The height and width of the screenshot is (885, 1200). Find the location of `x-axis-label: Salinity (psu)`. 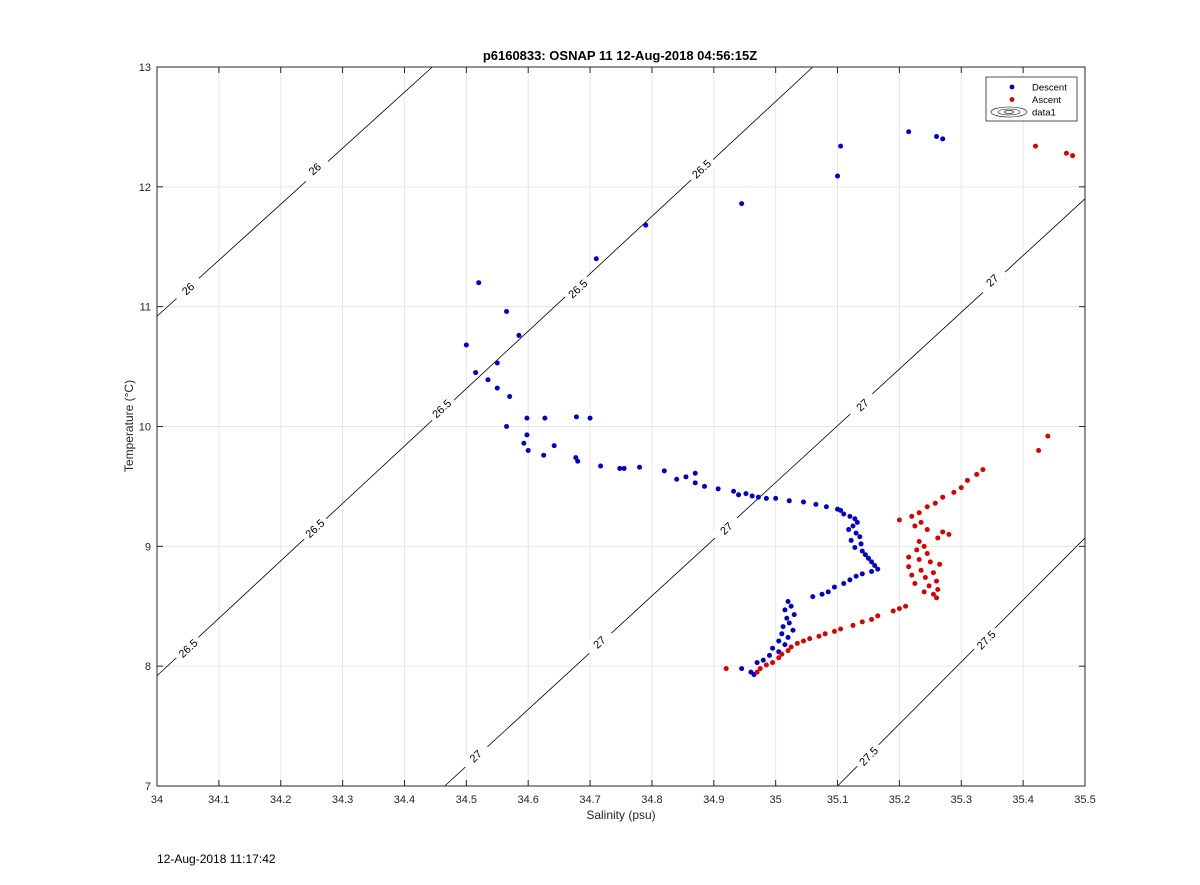

x-axis-label: Salinity (psu) is located at coordinates (620, 815).